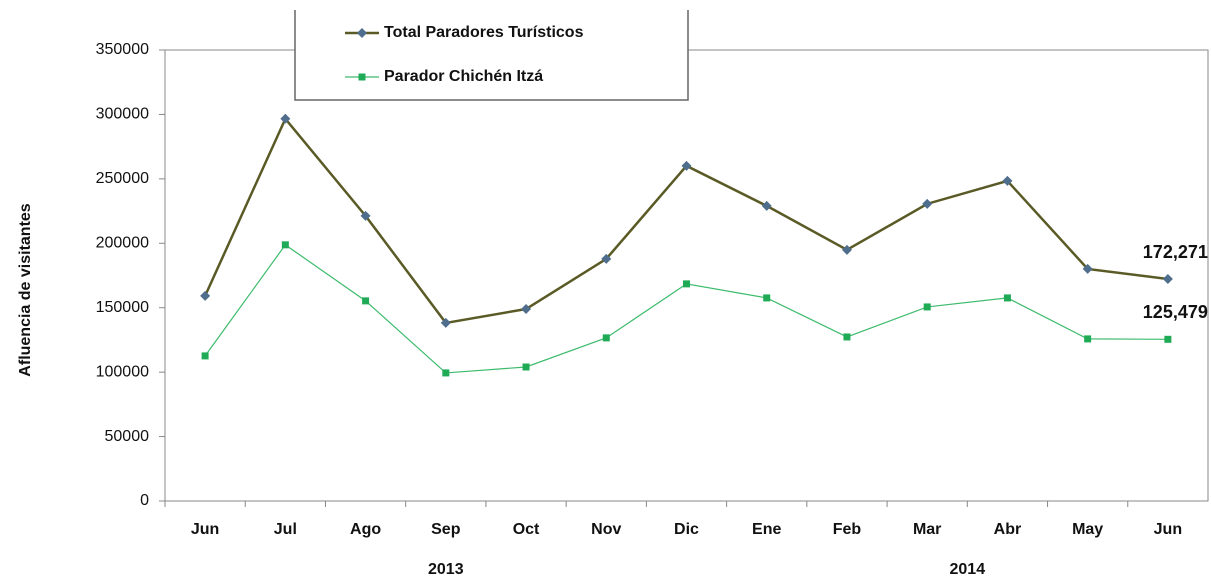  Describe the element at coordinates (847, 529) in the screenshot. I see `x-tick-label: Feb` at that location.